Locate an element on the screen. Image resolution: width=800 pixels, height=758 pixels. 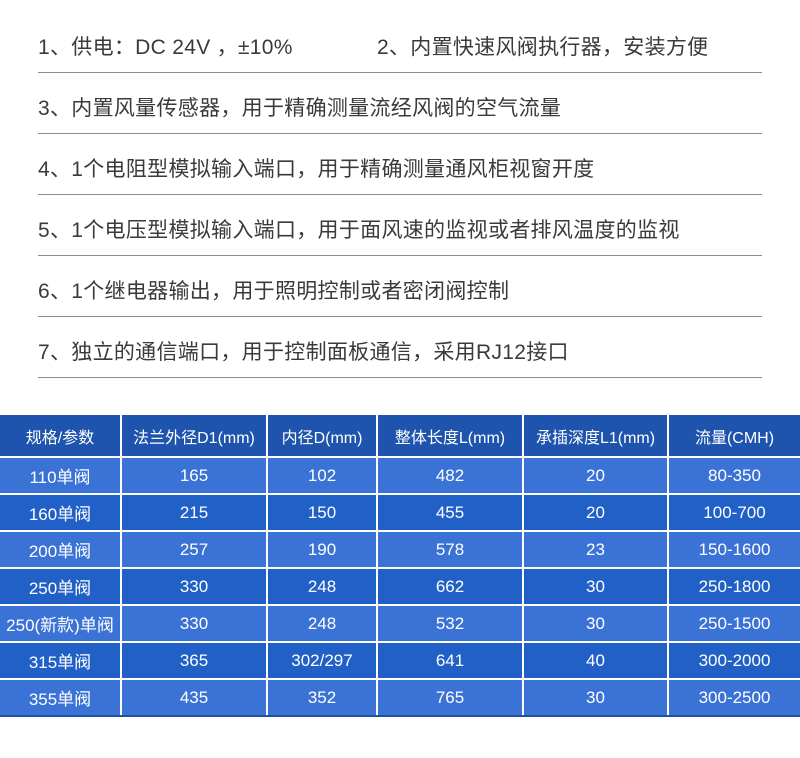
table-row: 355单阀 435 352 765 30 300-2500 is located at coordinates (400, 696).